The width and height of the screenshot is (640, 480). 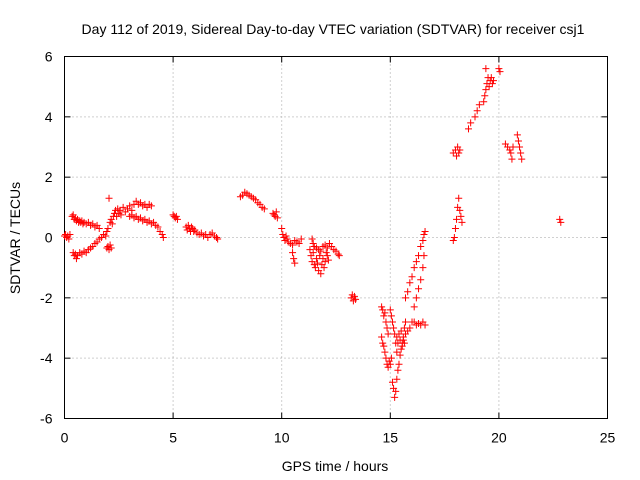 I want to click on y-tick-label: 6, so click(x=49, y=57).